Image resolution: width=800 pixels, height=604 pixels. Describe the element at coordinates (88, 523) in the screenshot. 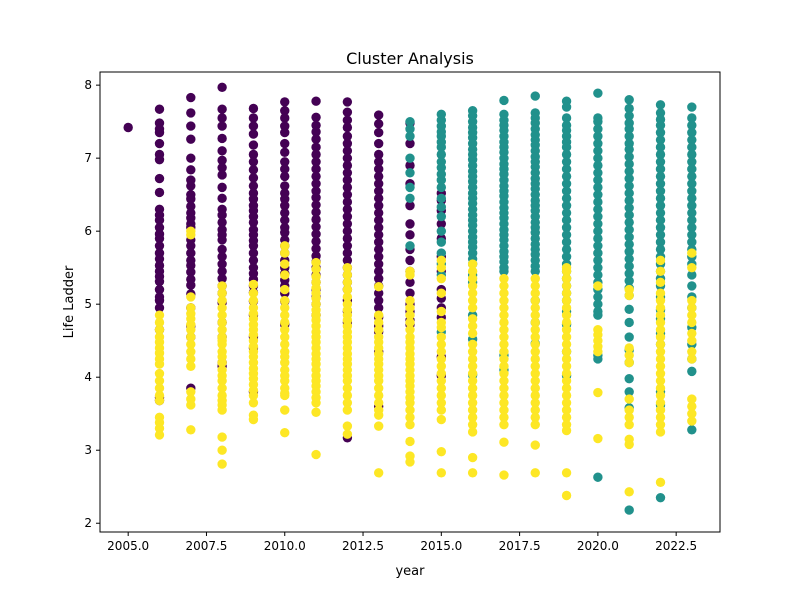

I see `y-tick-label: 2` at that location.